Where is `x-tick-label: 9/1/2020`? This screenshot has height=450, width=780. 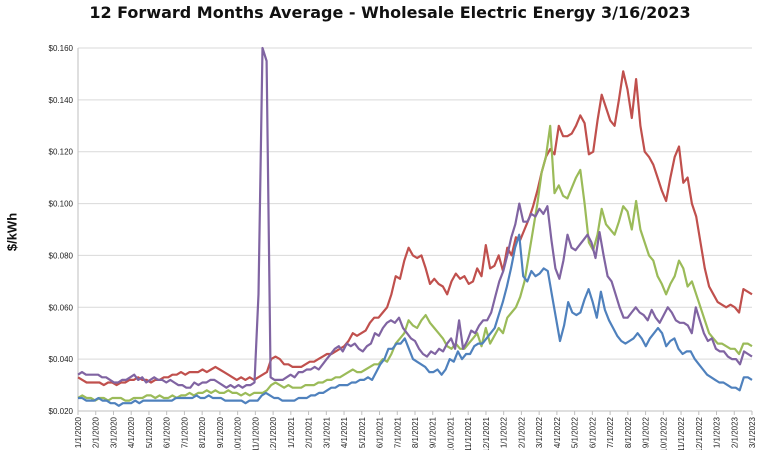
x-tick-label: 9/1/2020 is located at coordinates (220, 432).